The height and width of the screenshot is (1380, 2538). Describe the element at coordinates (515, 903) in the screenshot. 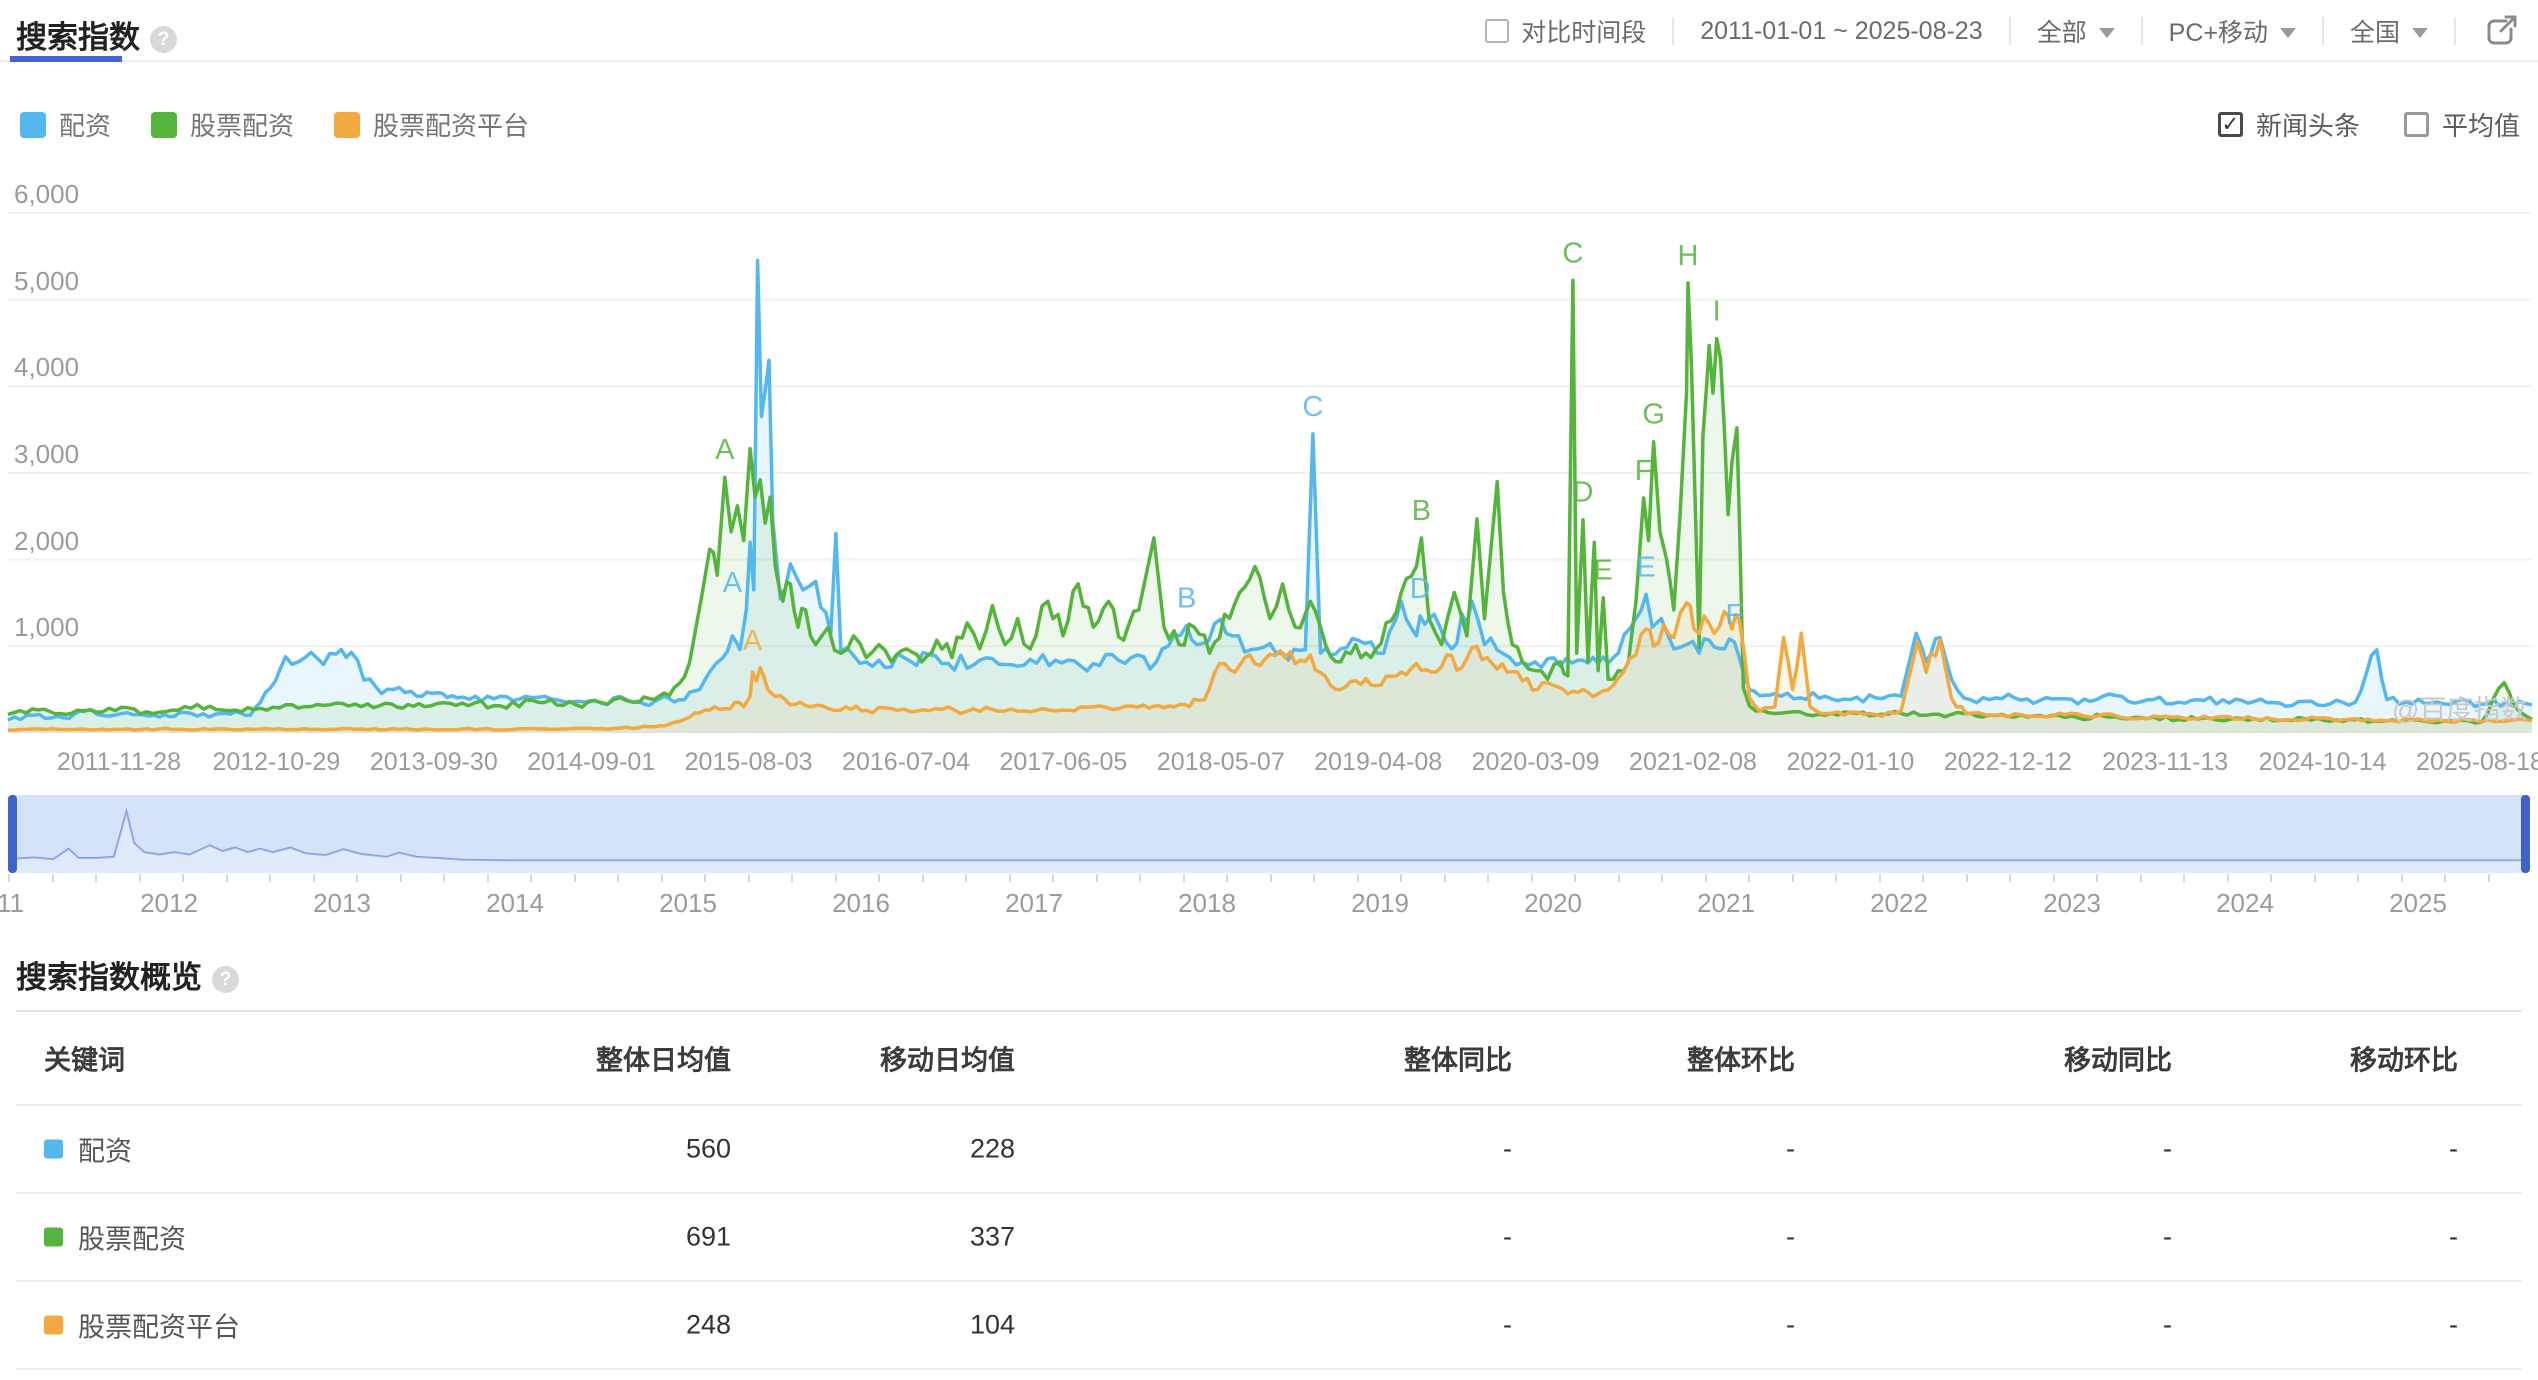

I see `brush-year-label: 2014` at that location.